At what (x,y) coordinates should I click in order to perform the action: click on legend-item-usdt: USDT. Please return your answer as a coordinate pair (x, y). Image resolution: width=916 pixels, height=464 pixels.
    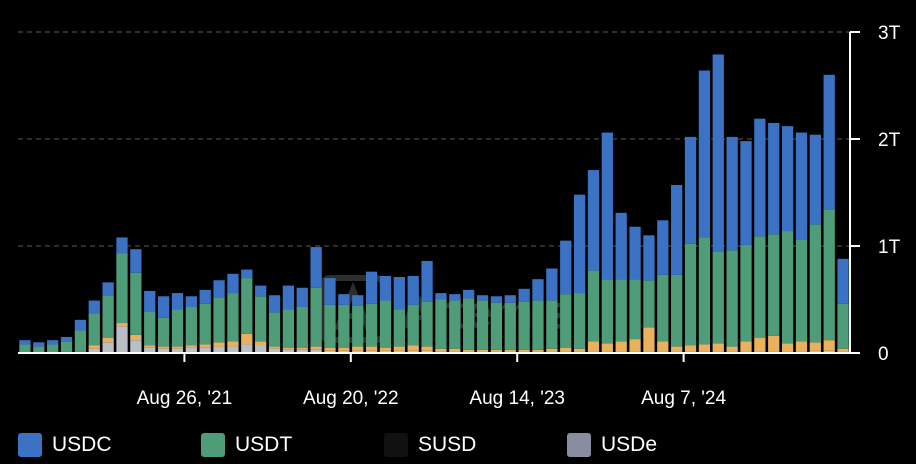
    Looking at the image, I should click on (292, 445).